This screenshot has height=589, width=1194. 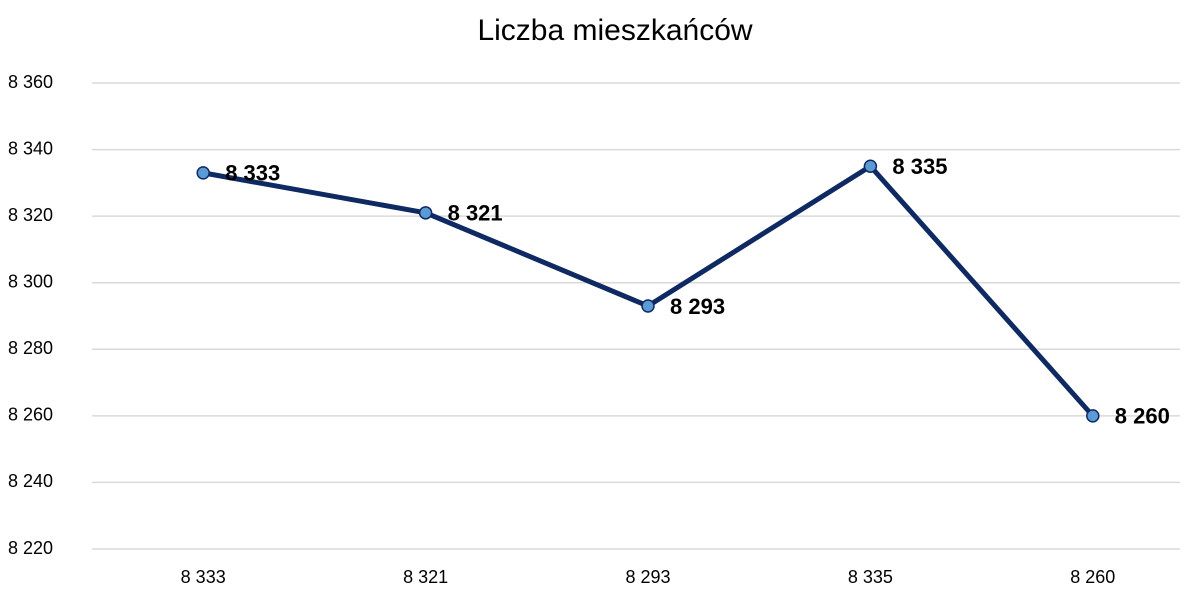 I want to click on y-tick-label: 8 240, so click(x=30, y=481).